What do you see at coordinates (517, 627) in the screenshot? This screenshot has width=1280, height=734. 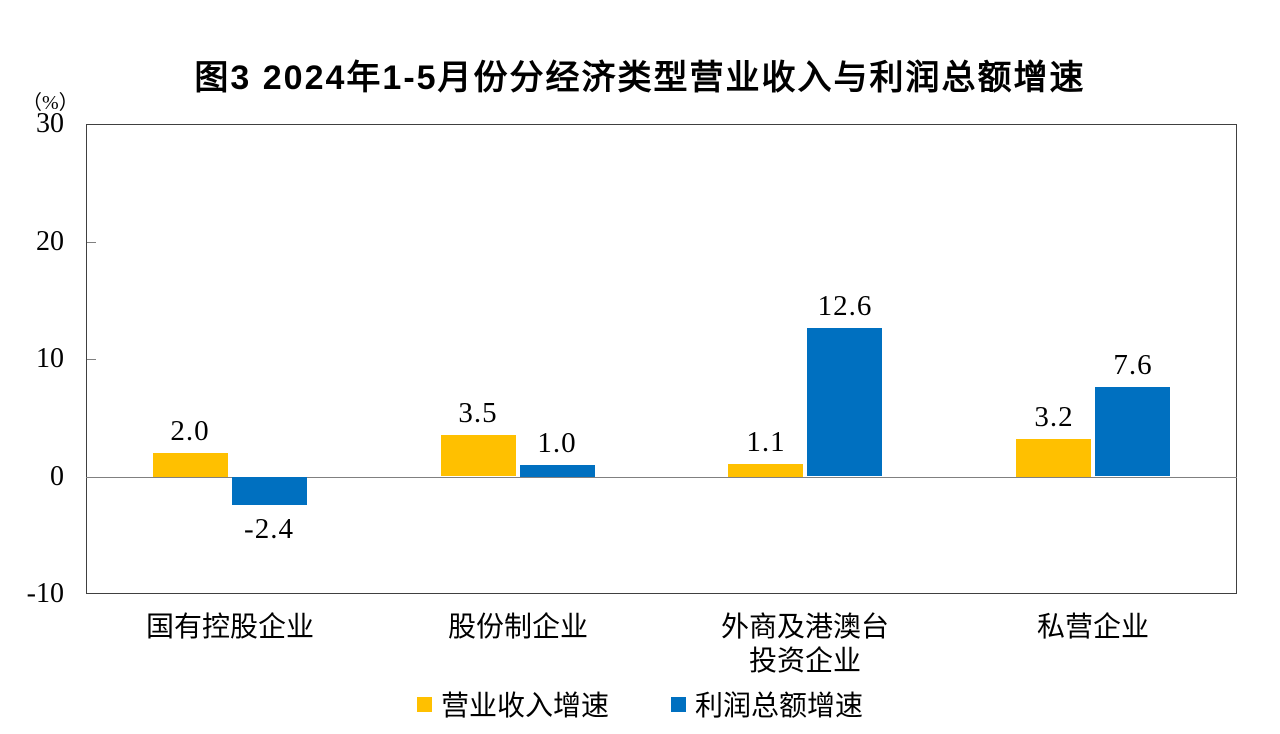 I see `category-label: 股份制企业` at bounding box center [517, 627].